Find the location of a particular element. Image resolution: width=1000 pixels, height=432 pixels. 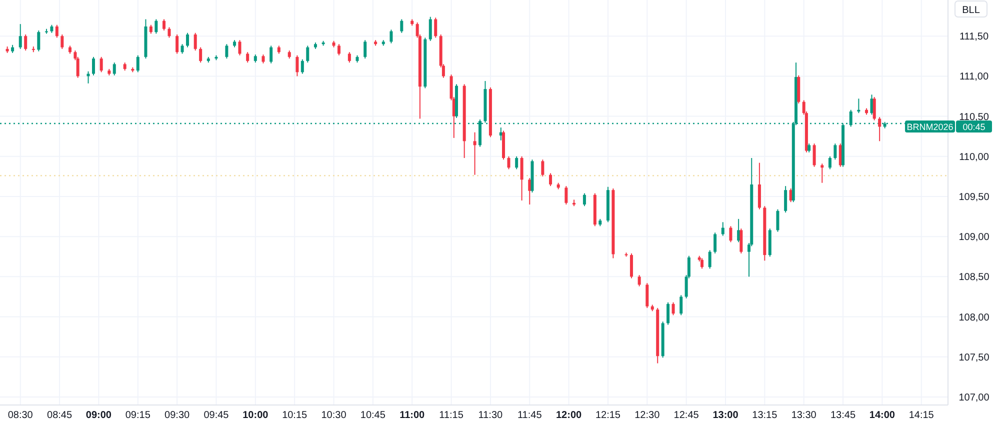

ref-line-label: BRNM2026 is located at coordinates (930, 127).